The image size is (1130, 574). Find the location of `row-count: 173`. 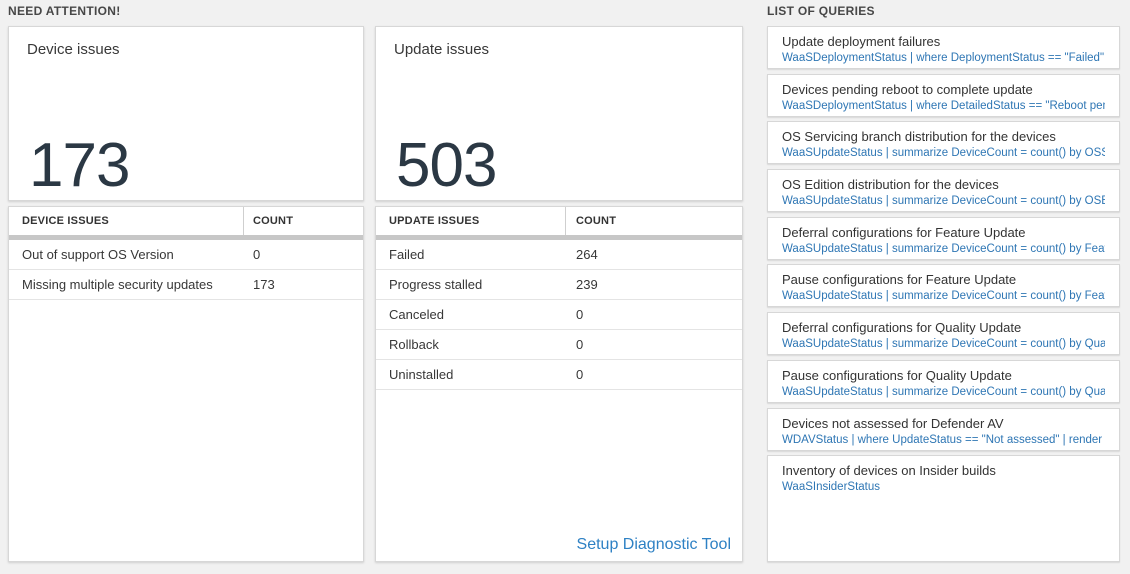

row-count: 173 is located at coordinates (264, 284).